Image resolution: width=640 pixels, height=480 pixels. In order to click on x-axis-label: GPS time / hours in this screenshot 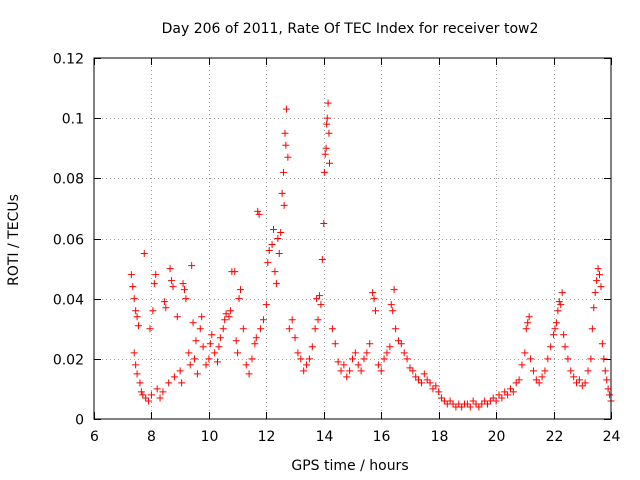, I will do `click(349, 466)`.